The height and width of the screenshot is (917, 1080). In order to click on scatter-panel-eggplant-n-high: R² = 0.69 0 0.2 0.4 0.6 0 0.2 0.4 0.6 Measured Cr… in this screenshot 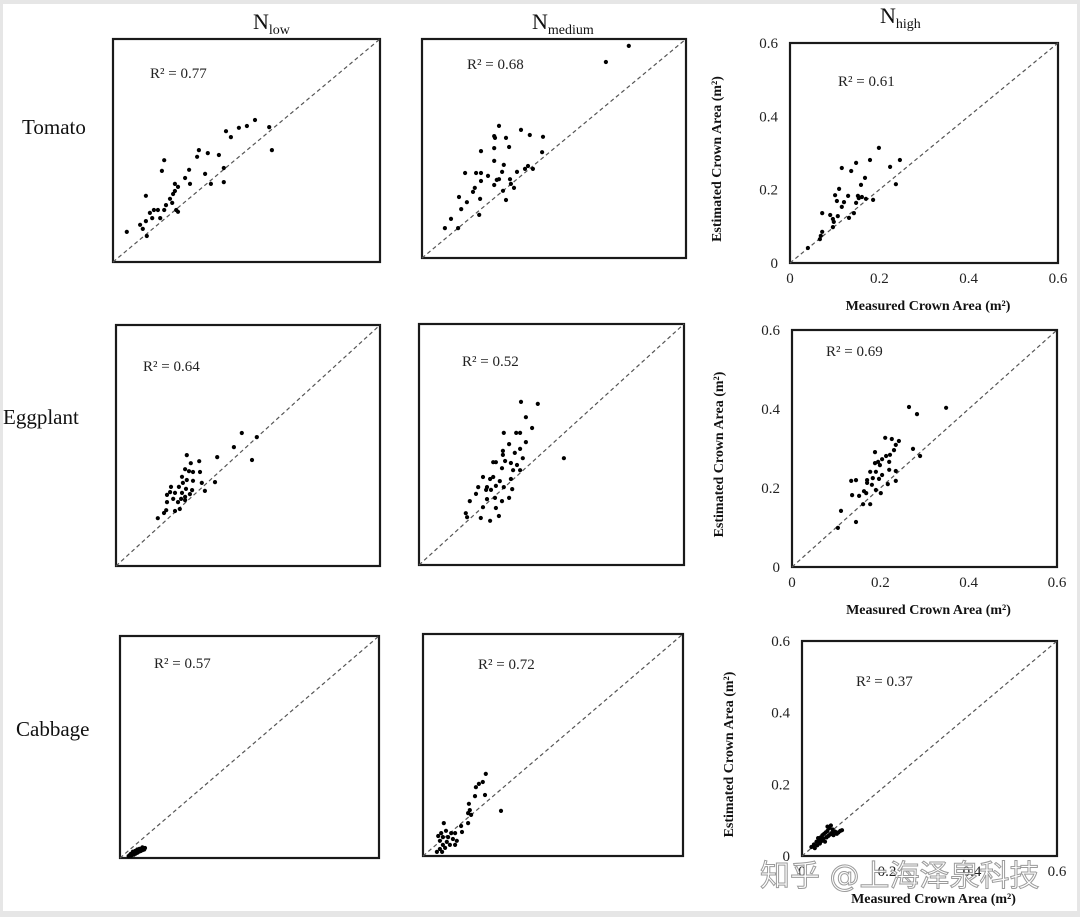, I will do `click(889, 470)`.